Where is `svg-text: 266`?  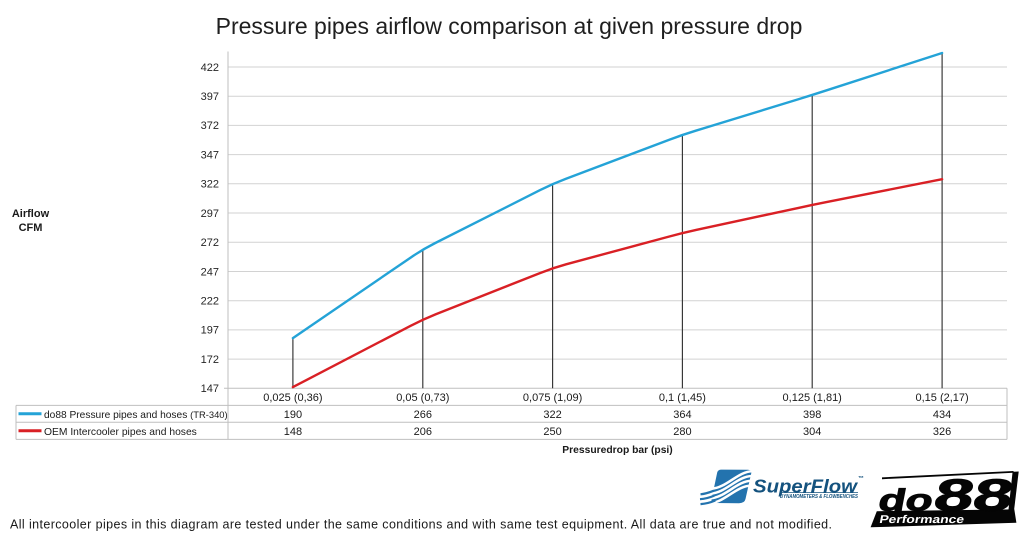 svg-text: 266 is located at coordinates (423, 415).